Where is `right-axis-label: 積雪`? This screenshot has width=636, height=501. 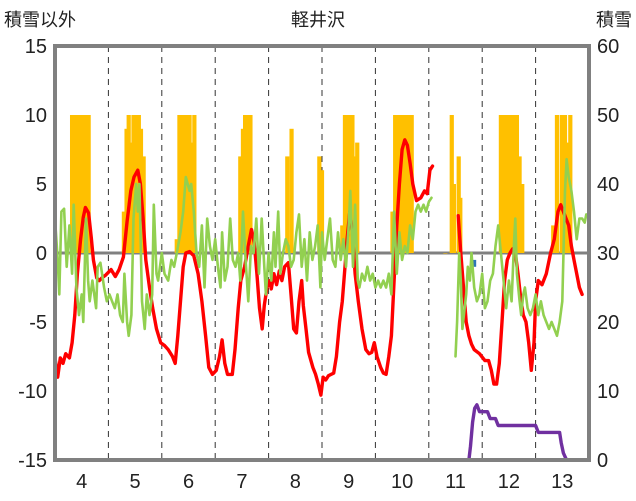
right-axis-label: 積雪 is located at coordinates (614, 20).